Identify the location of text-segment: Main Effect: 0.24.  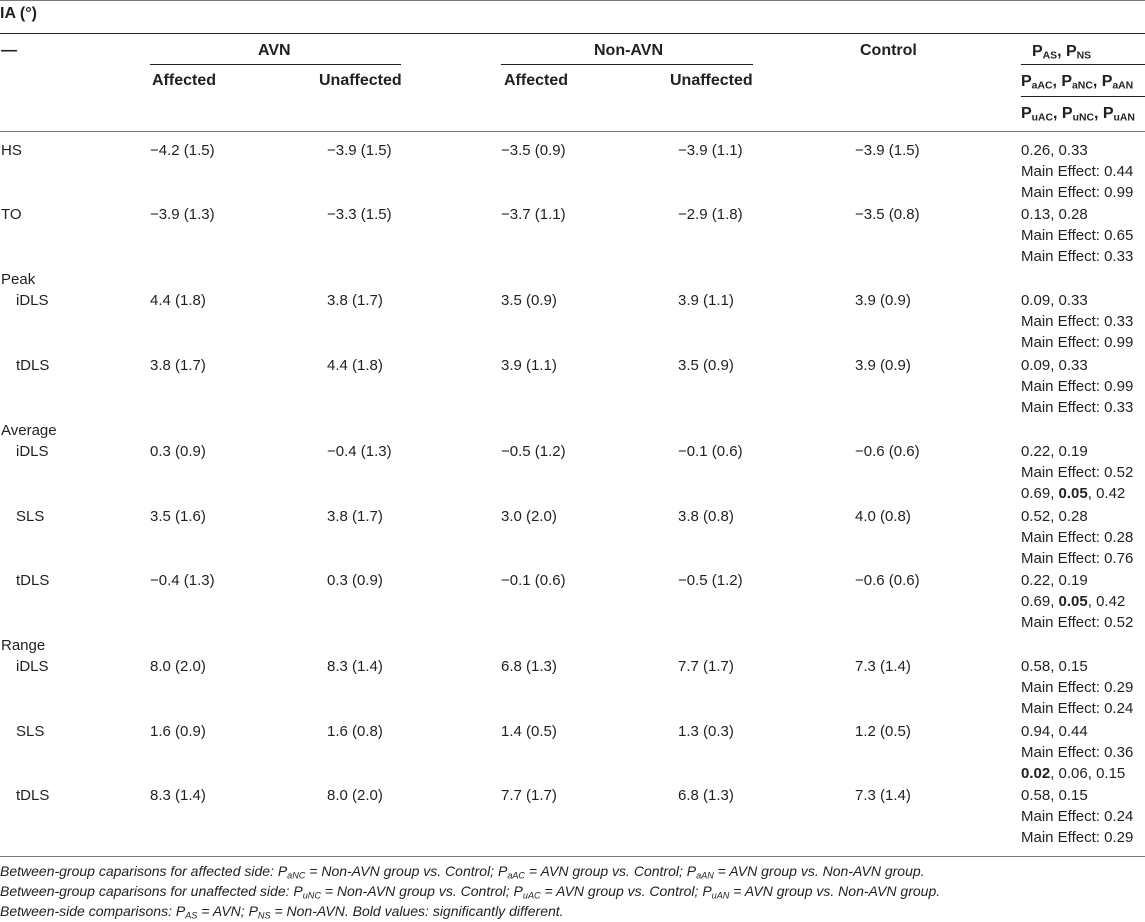
(1077, 708).